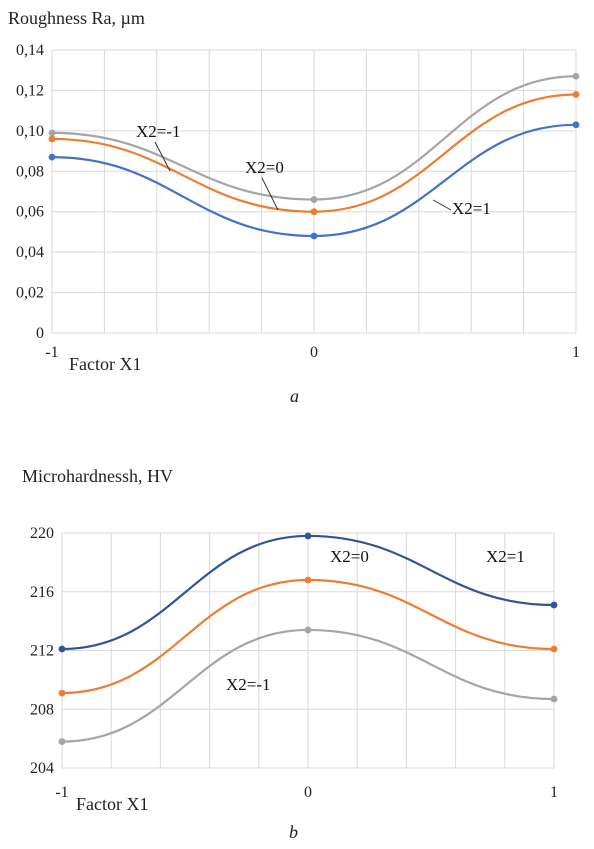 This screenshot has height=849, width=594. Describe the element at coordinates (42, 533) in the screenshot. I see `y-tick-label: 220` at that location.